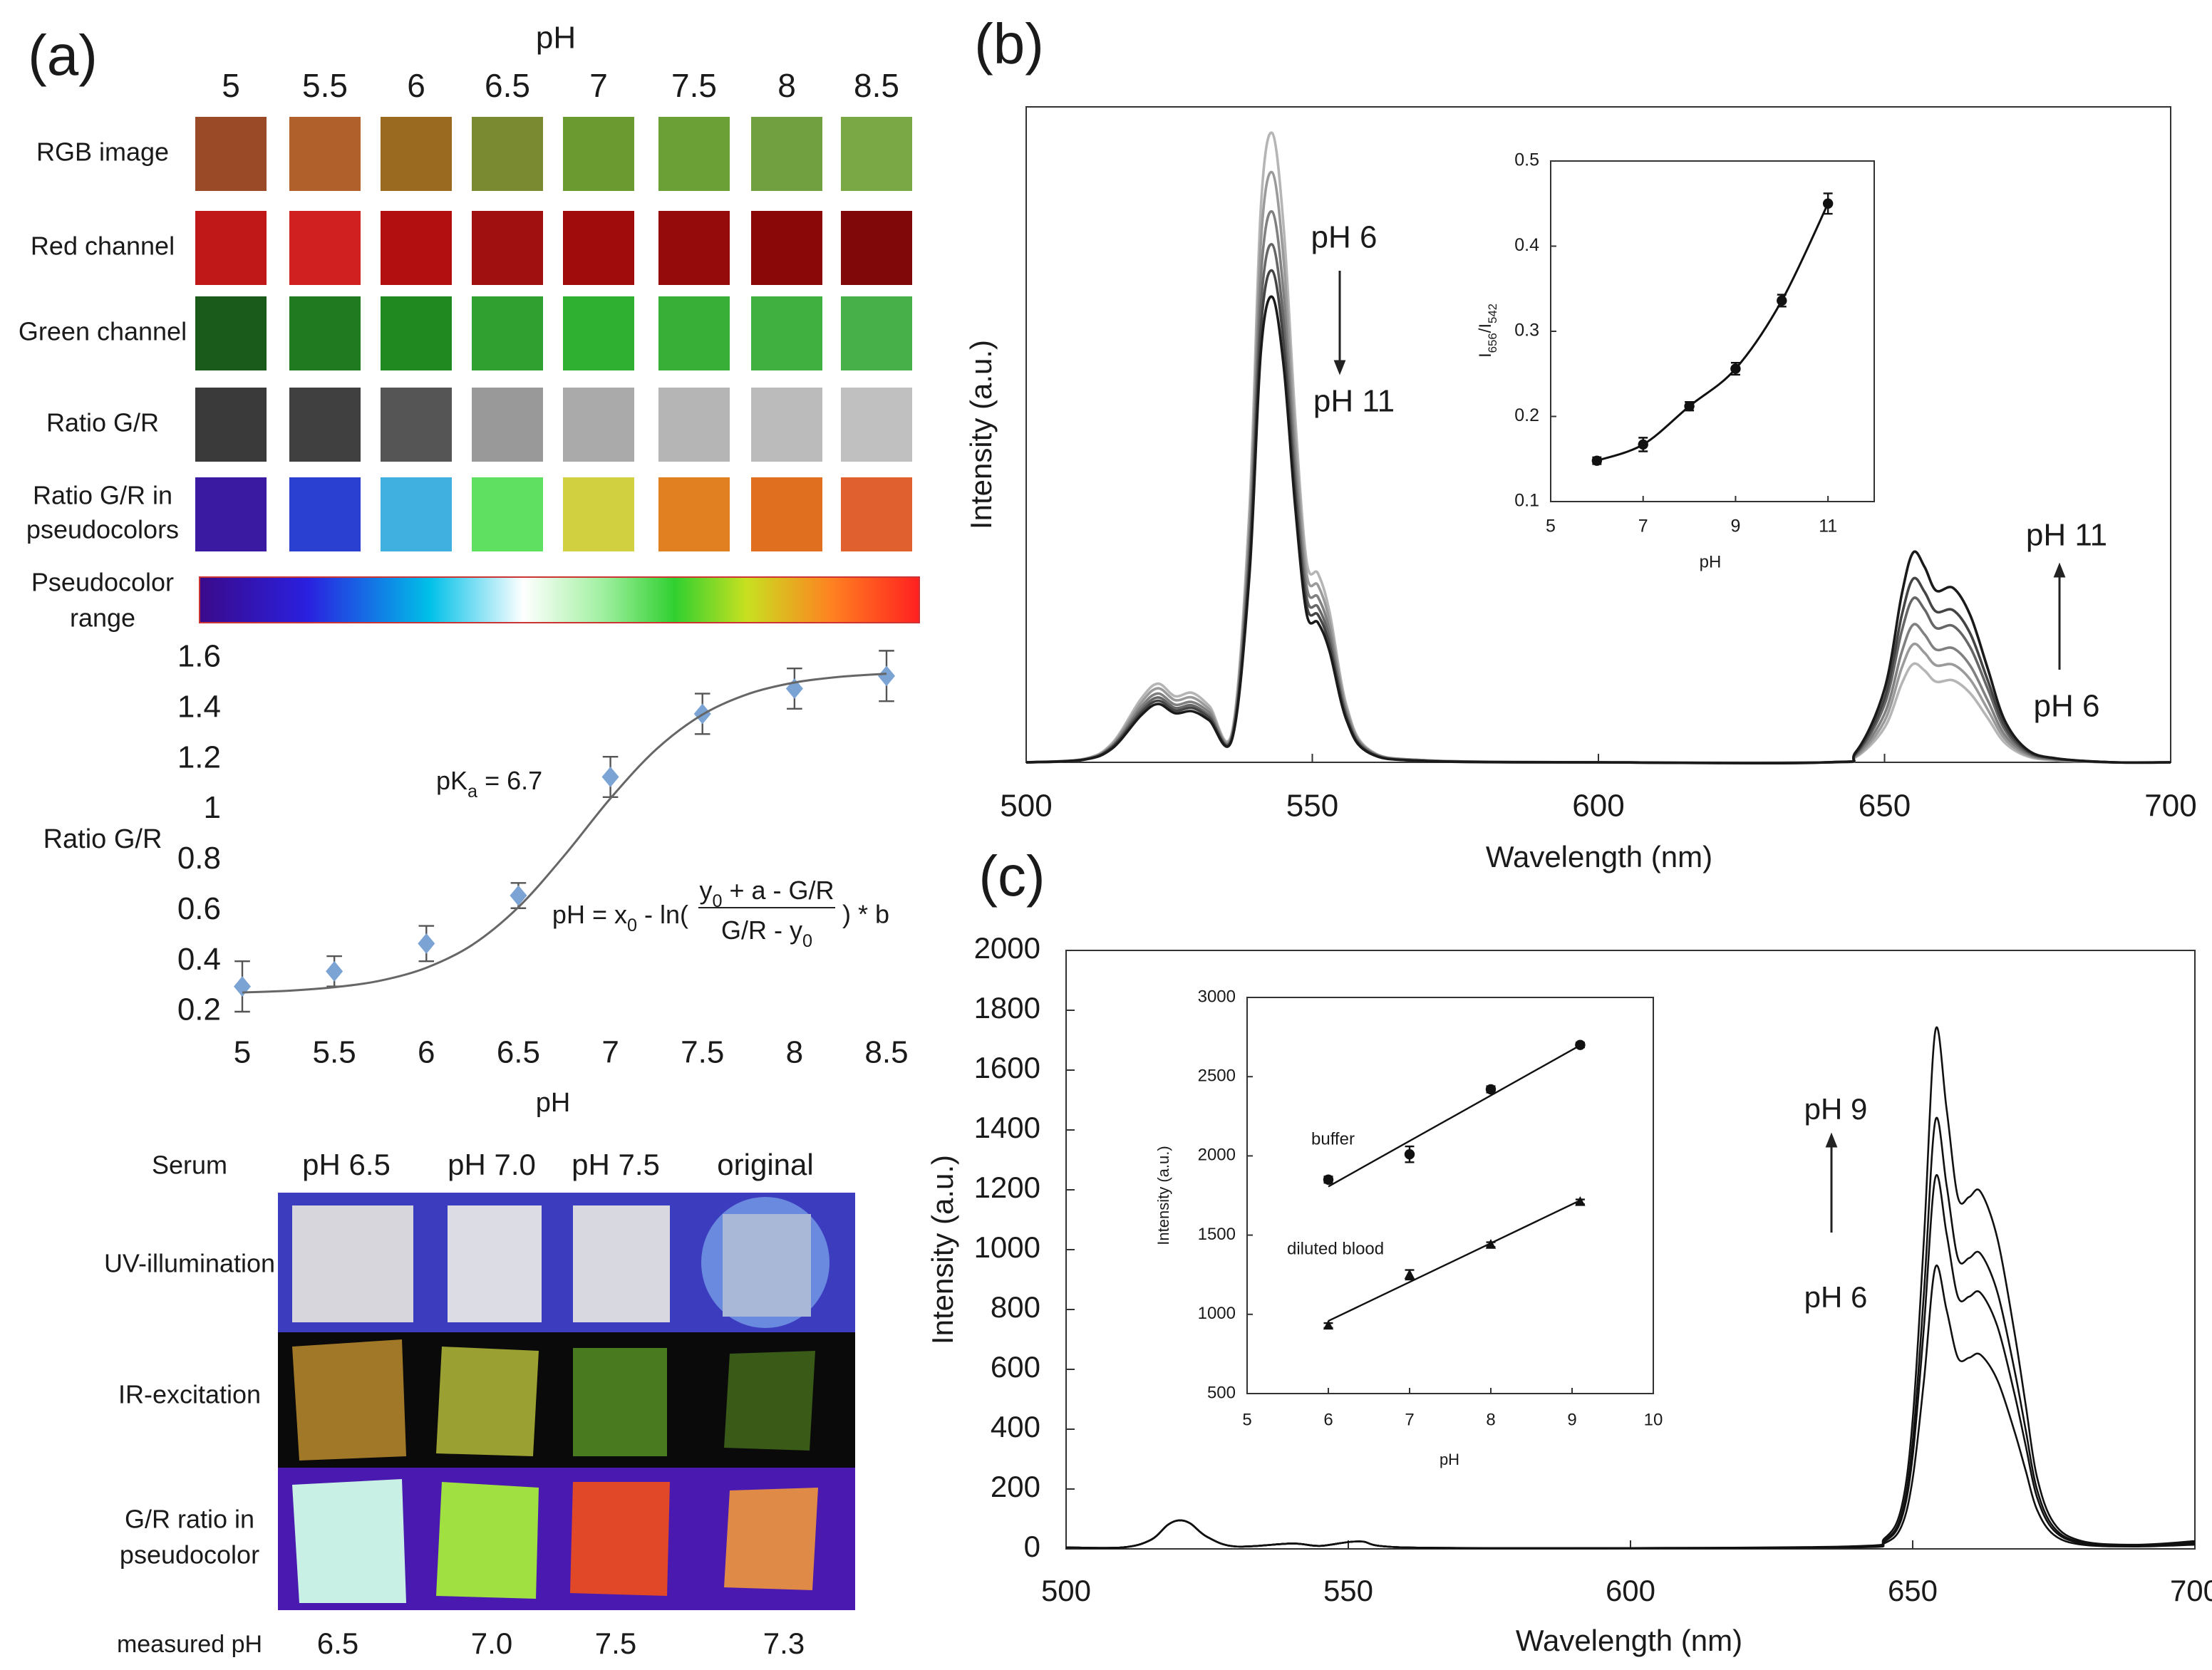 This screenshot has width=2212, height=1670. Describe the element at coordinates (102, 423) in the screenshot. I see `row-label: Ratio G/R` at that location.